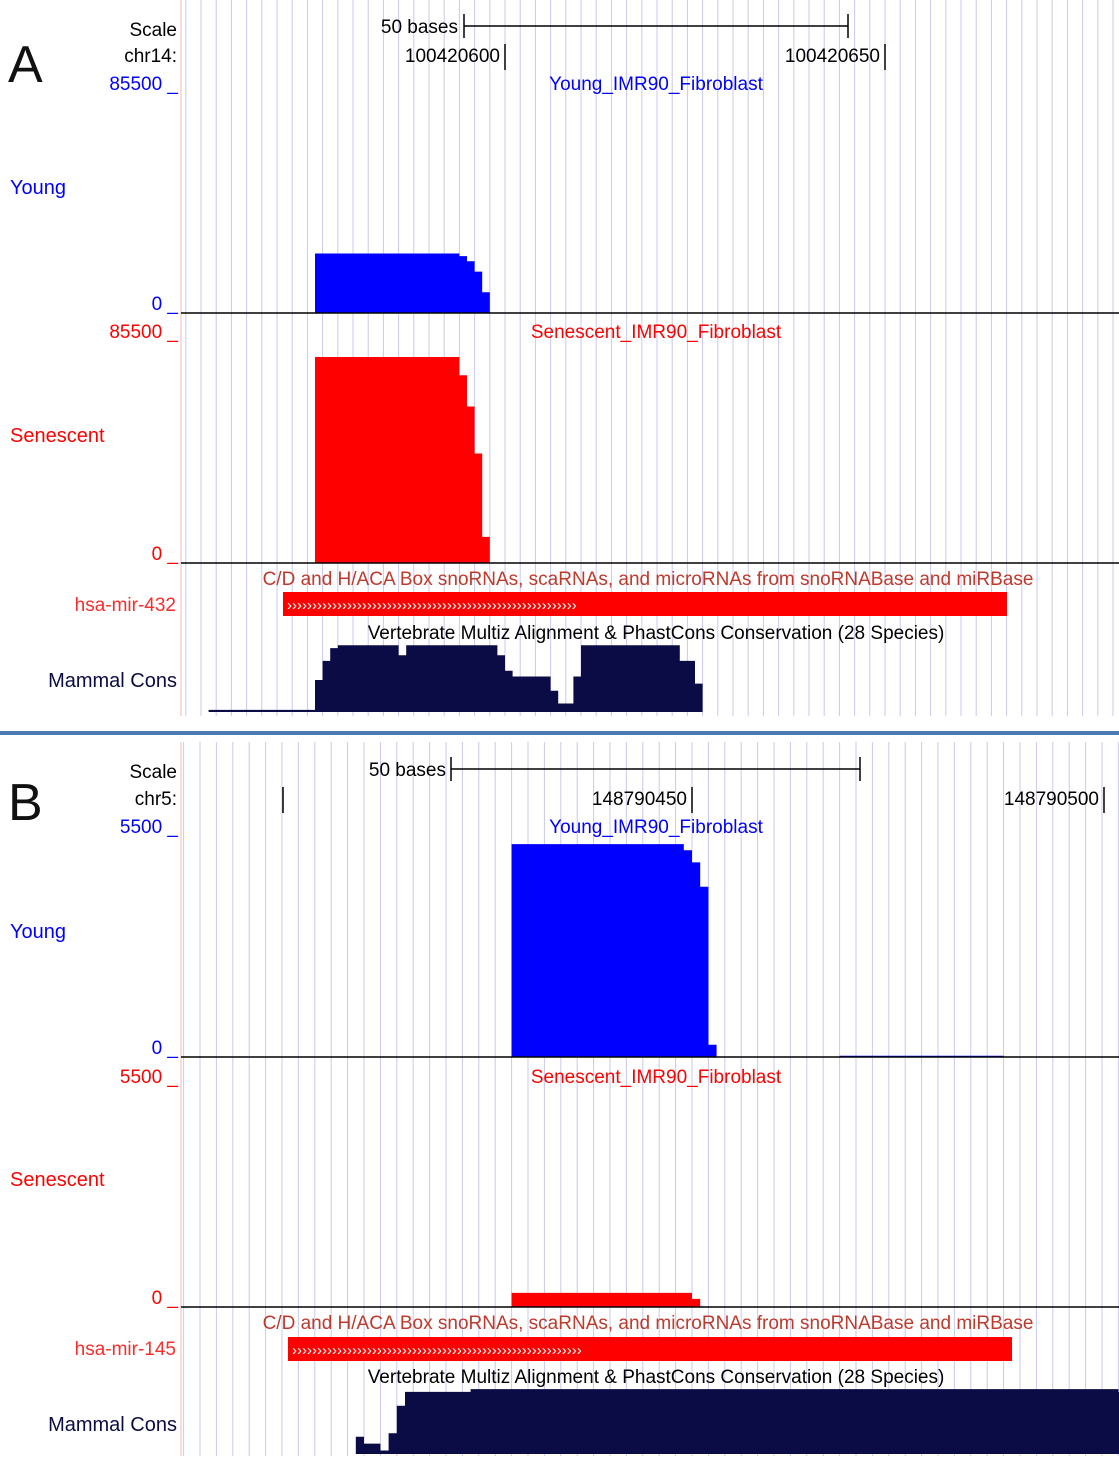 The image size is (1119, 1461). I want to click on gene-label: hsa-mir-432, so click(125, 605).